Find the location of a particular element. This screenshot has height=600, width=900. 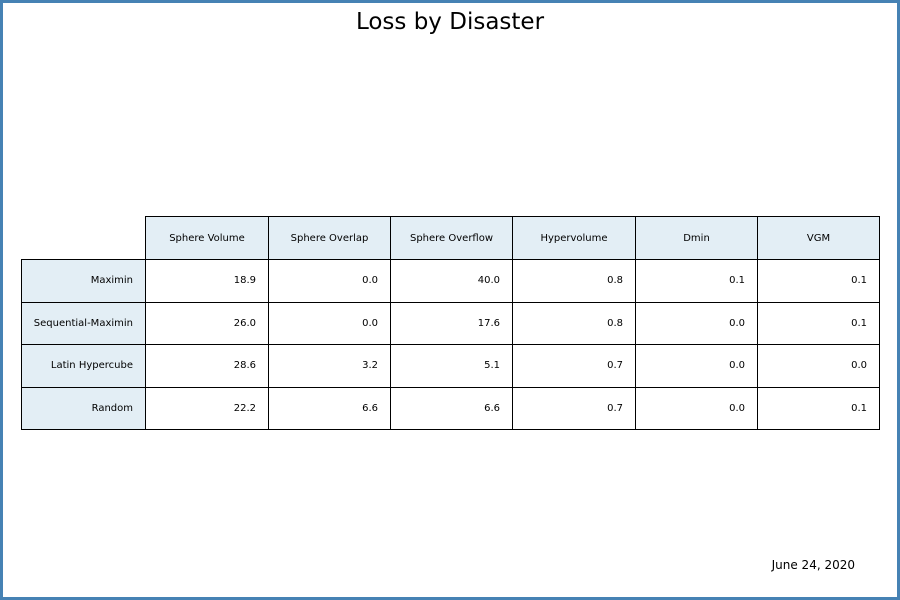

row-header: Latin Hypercube is located at coordinates (83, 366).